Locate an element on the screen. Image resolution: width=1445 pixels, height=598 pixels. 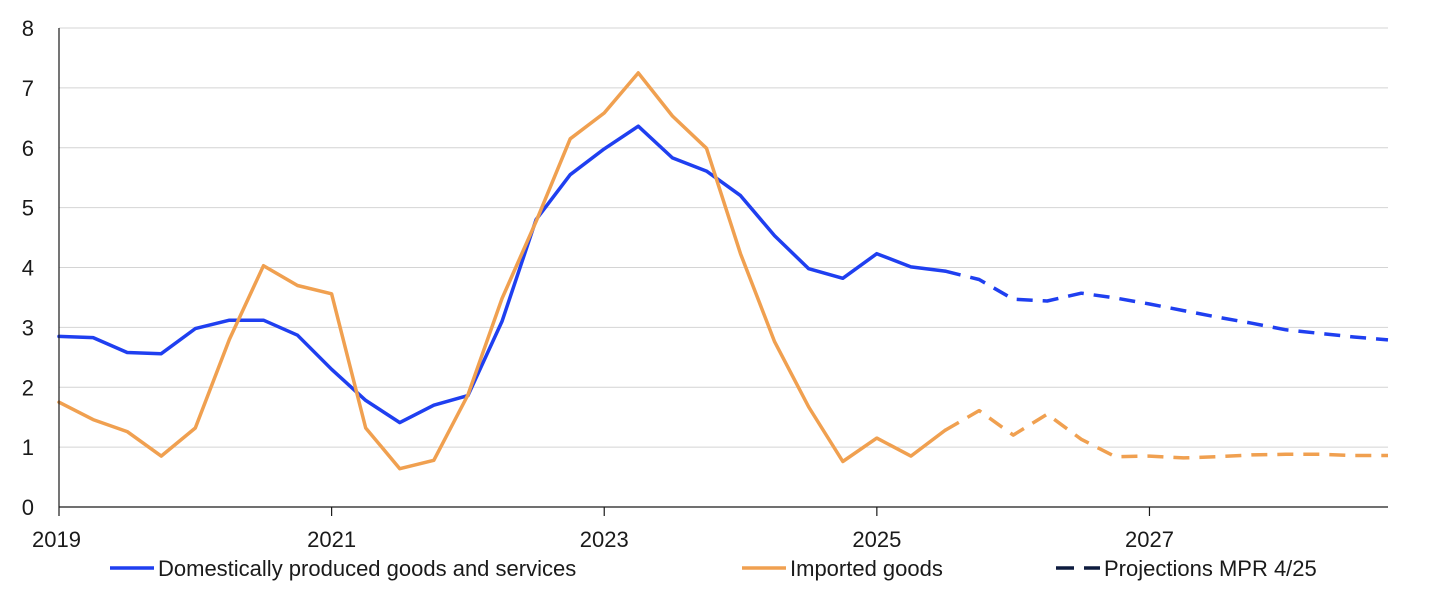
y-tick-label: 2 is located at coordinates (28, 387).